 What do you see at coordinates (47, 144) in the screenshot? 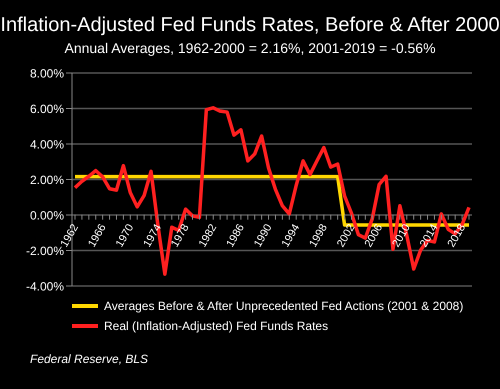
I see `y-tick-label: 4.00%` at bounding box center [47, 144].